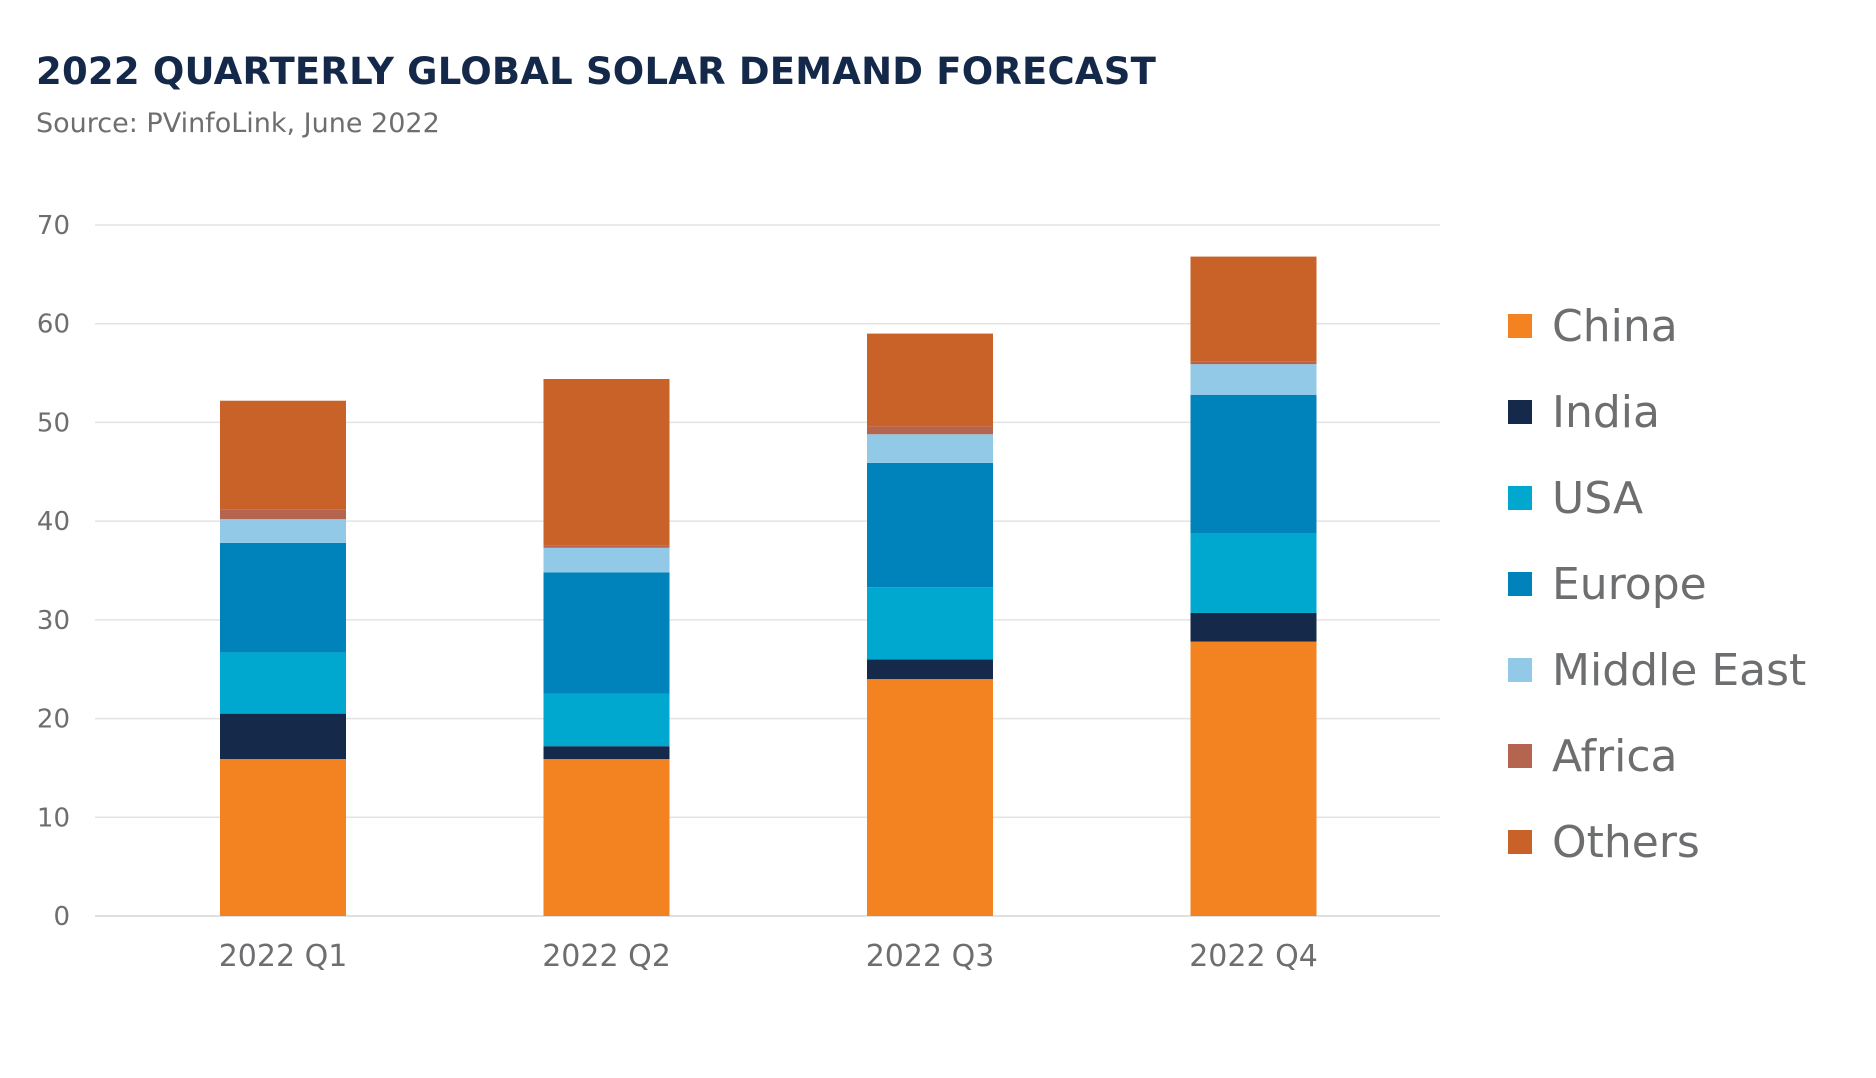  I want to click on legend-item: Middle East, so click(1657, 670).